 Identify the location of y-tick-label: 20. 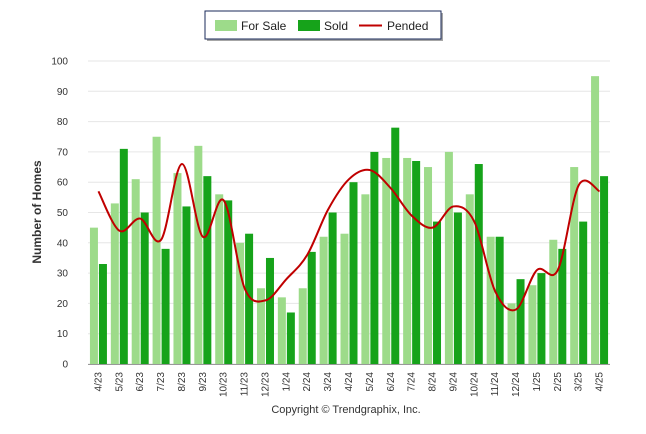
(63, 304).